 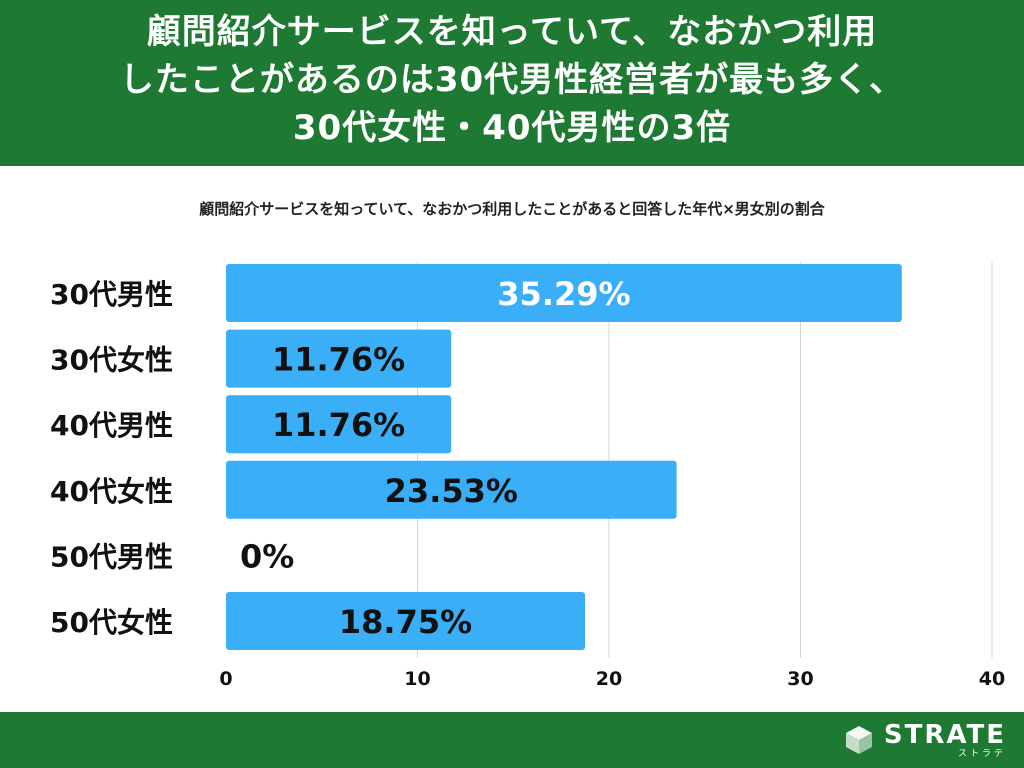 I want to click on data-label-3: 11.76%, so click(x=338, y=425).